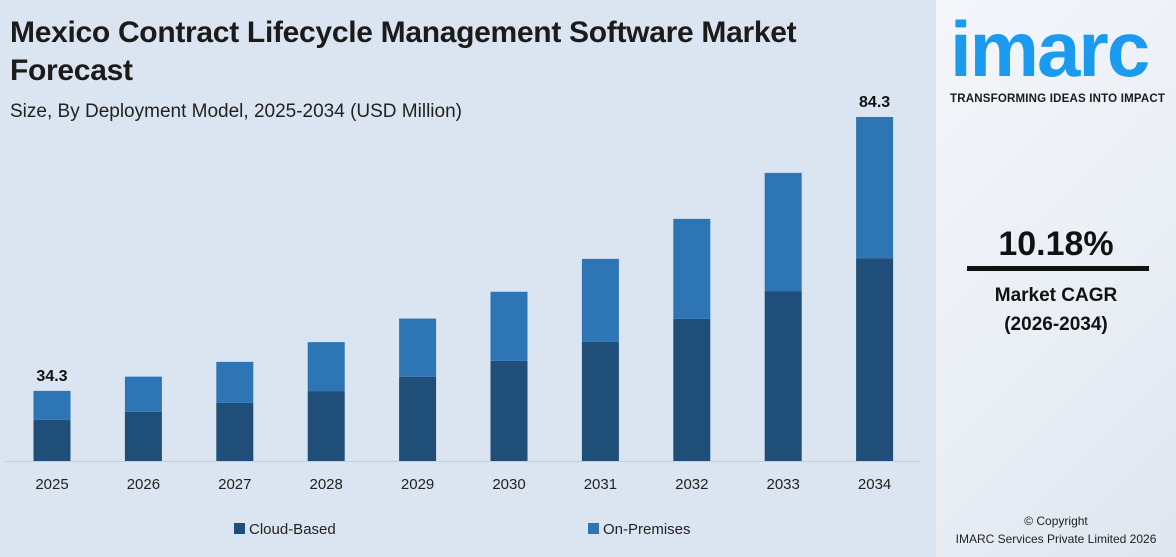  Describe the element at coordinates (508, 484) in the screenshot. I see `x-tick-label: 2030` at that location.